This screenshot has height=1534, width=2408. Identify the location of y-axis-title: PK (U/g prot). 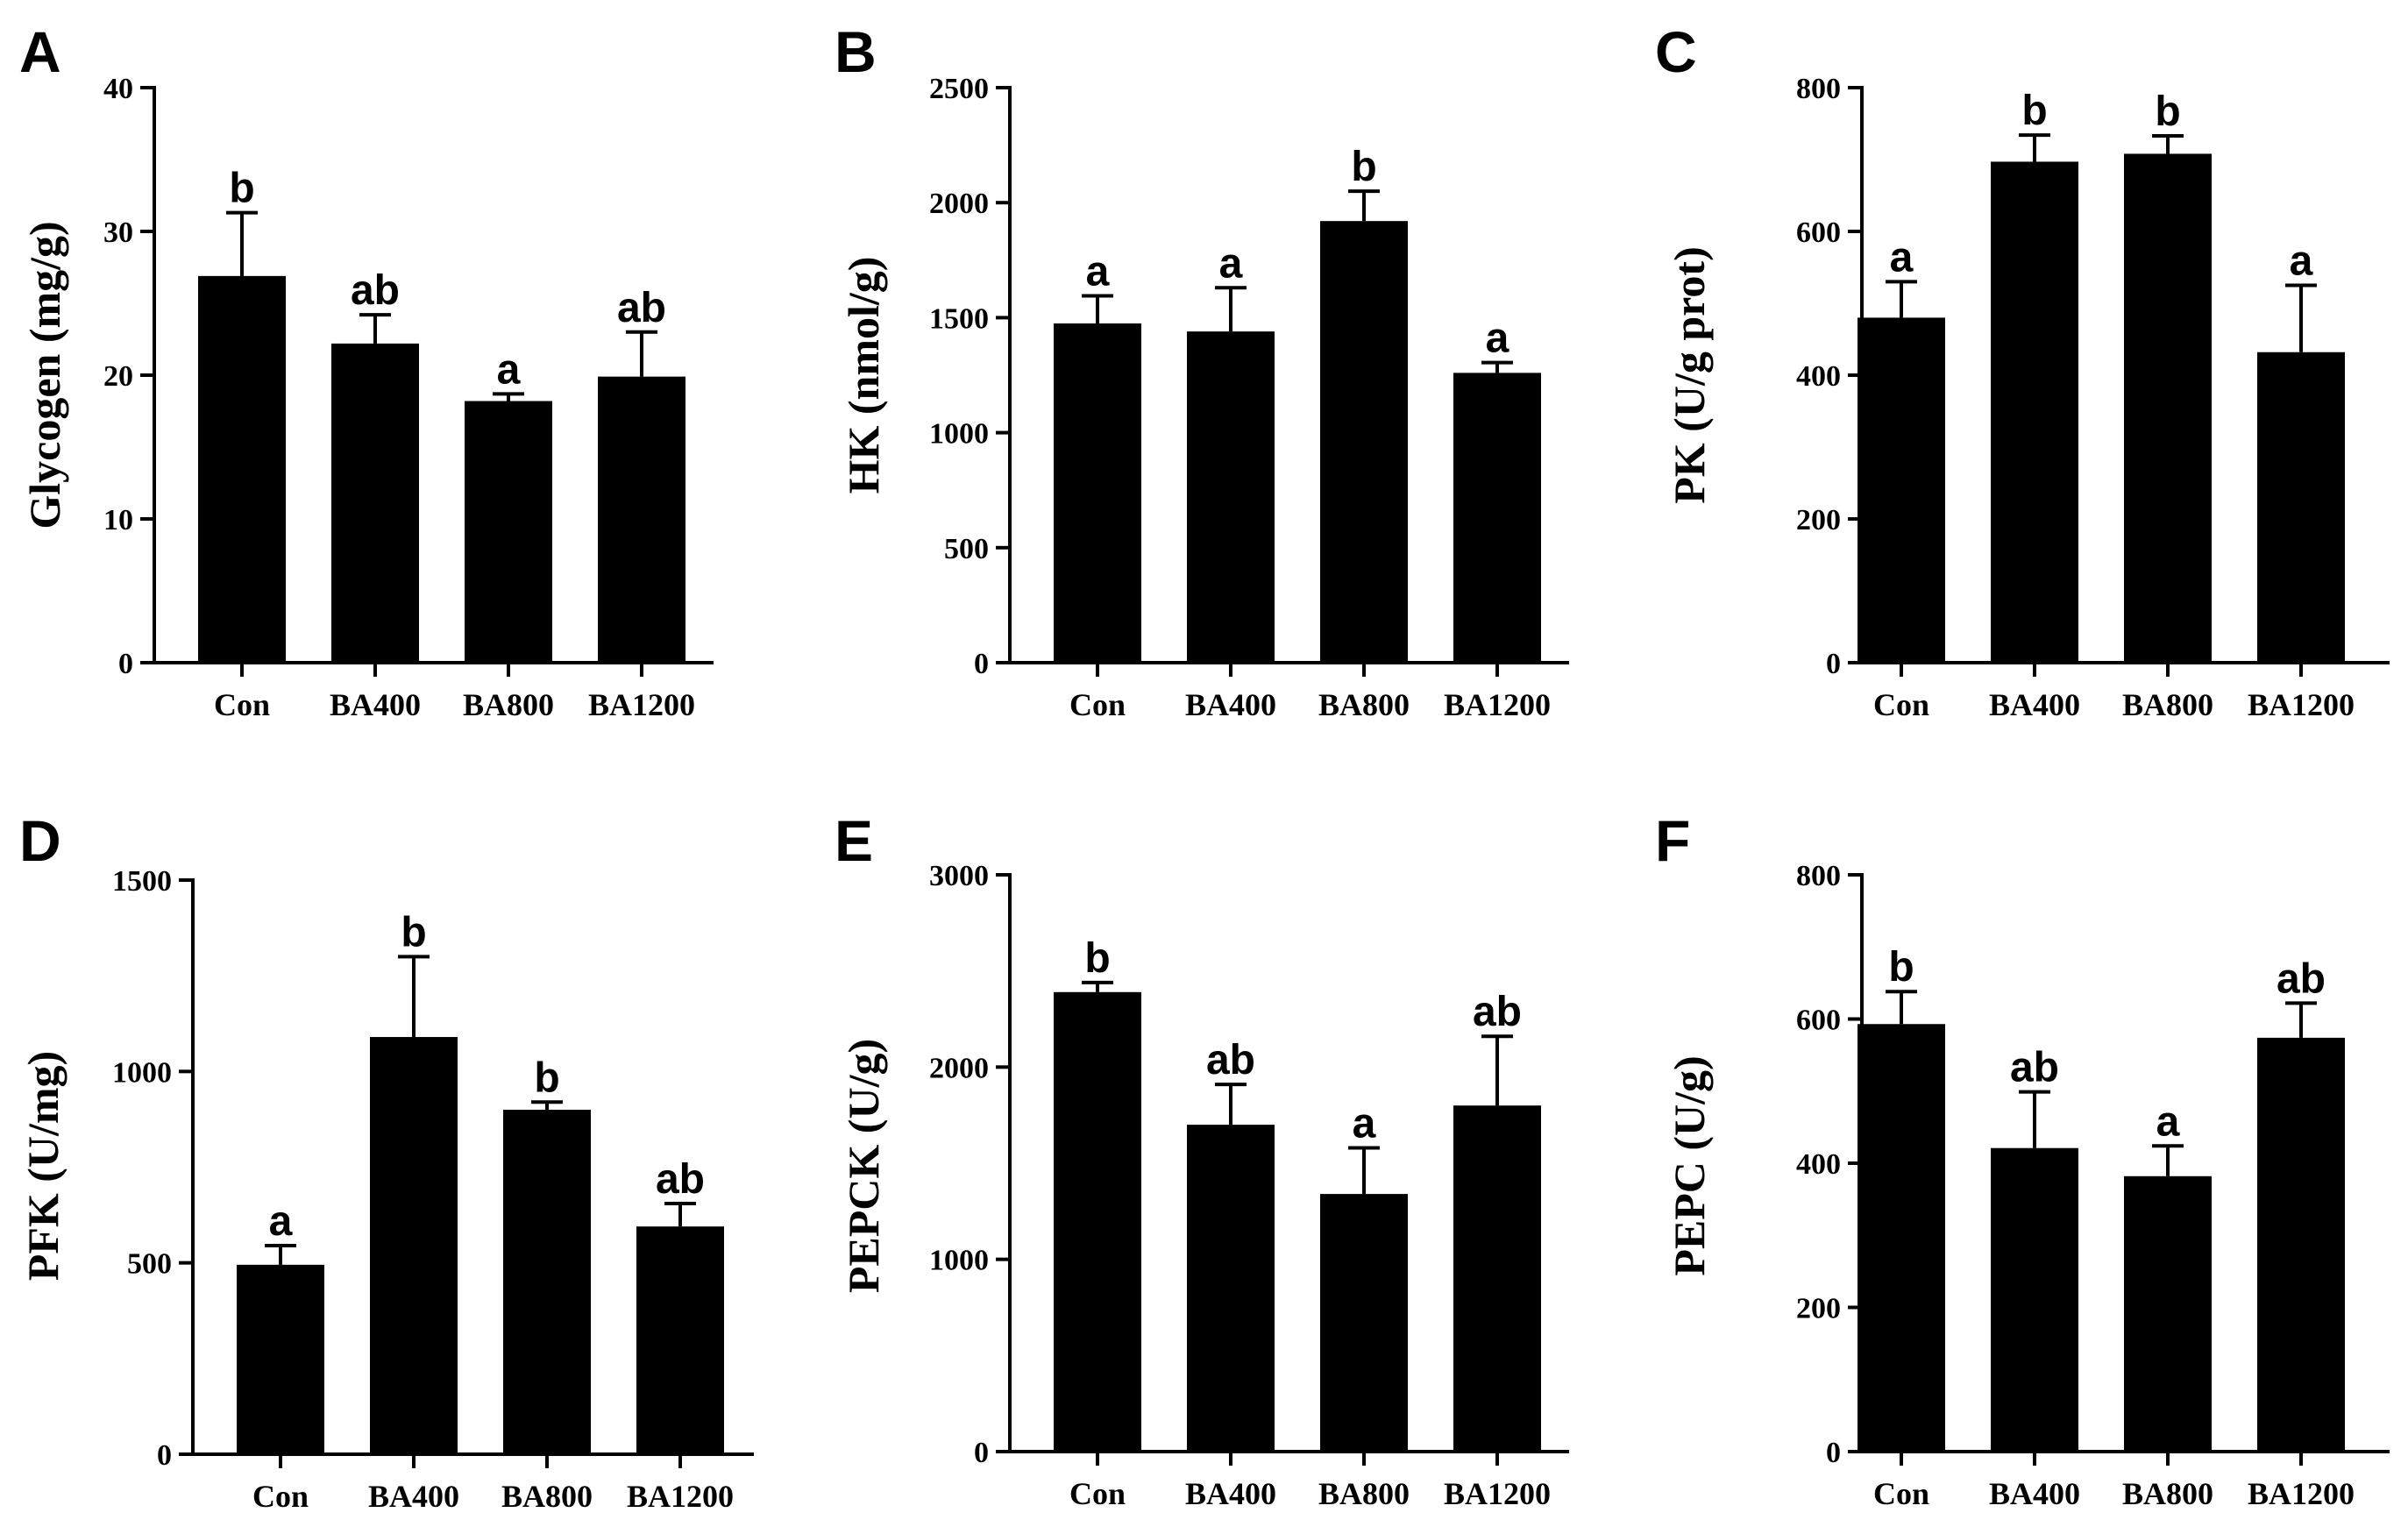
(1689, 374).